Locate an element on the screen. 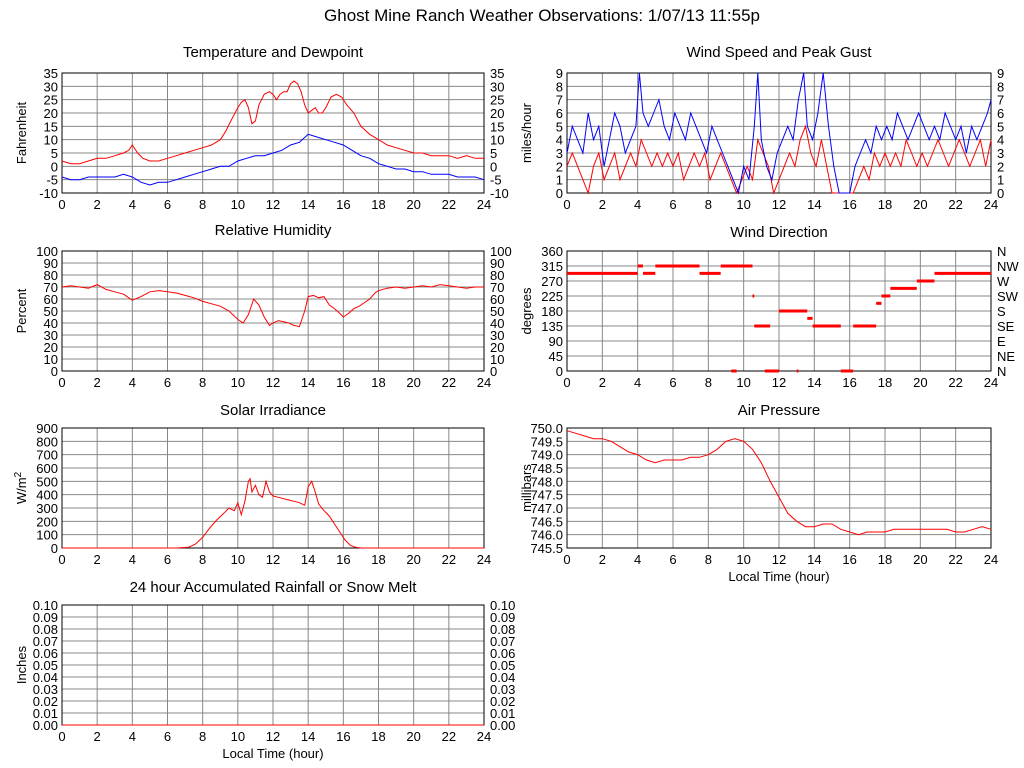 Image resolution: width=1024 pixels, height=768 pixels. humidity-y-tick-label: 30 is located at coordinates (51, 335).